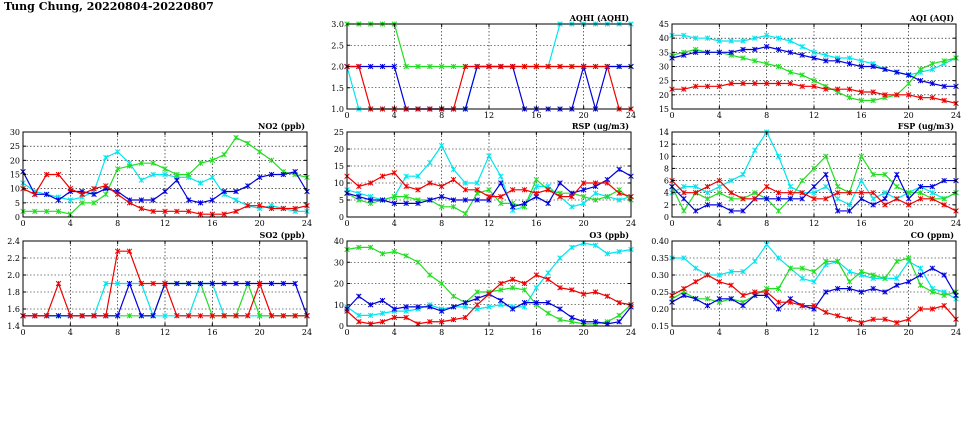 Image resolution: width=975 pixels, height=447 pixels. I want to click on no2-x-tick-label: 4, so click(70, 223).